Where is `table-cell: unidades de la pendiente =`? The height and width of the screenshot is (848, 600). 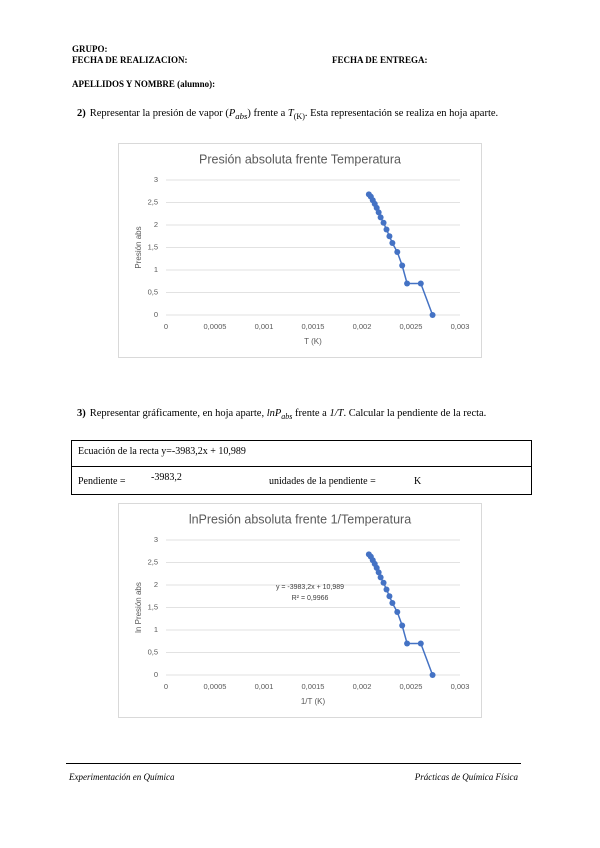
table-cell: unidades de la pendiente = is located at coordinates (322, 481).